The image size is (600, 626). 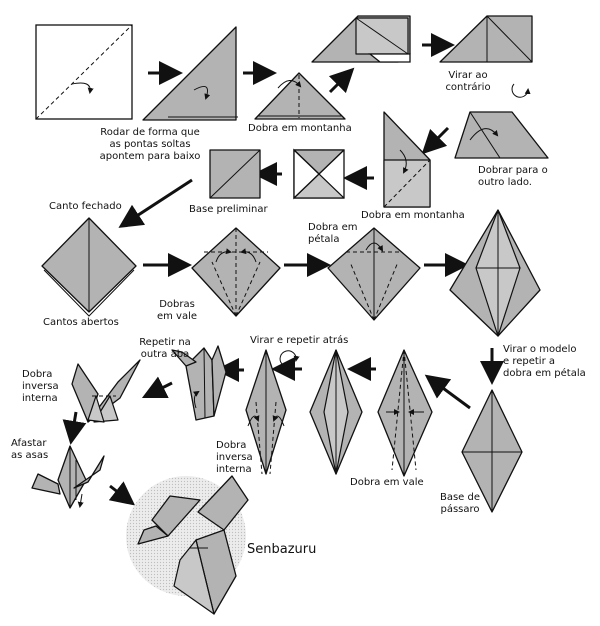 What do you see at coordinates (199, 383) in the screenshot?
I see `step-18-neck-tail` at bounding box center [199, 383].